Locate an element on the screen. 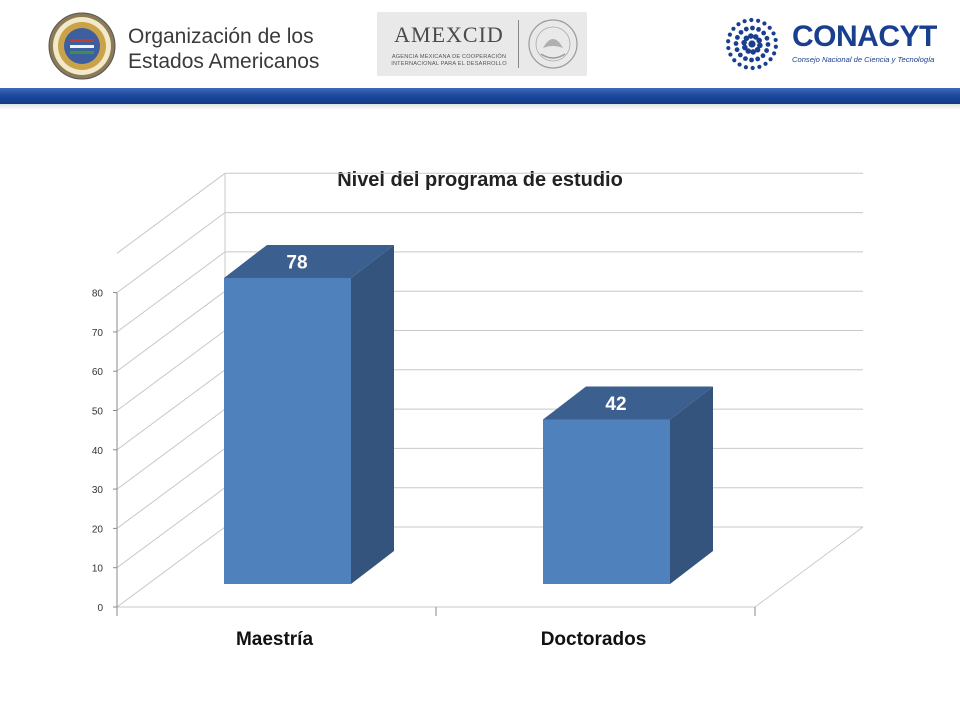  bar-maestría: 78 is located at coordinates (309, 414).